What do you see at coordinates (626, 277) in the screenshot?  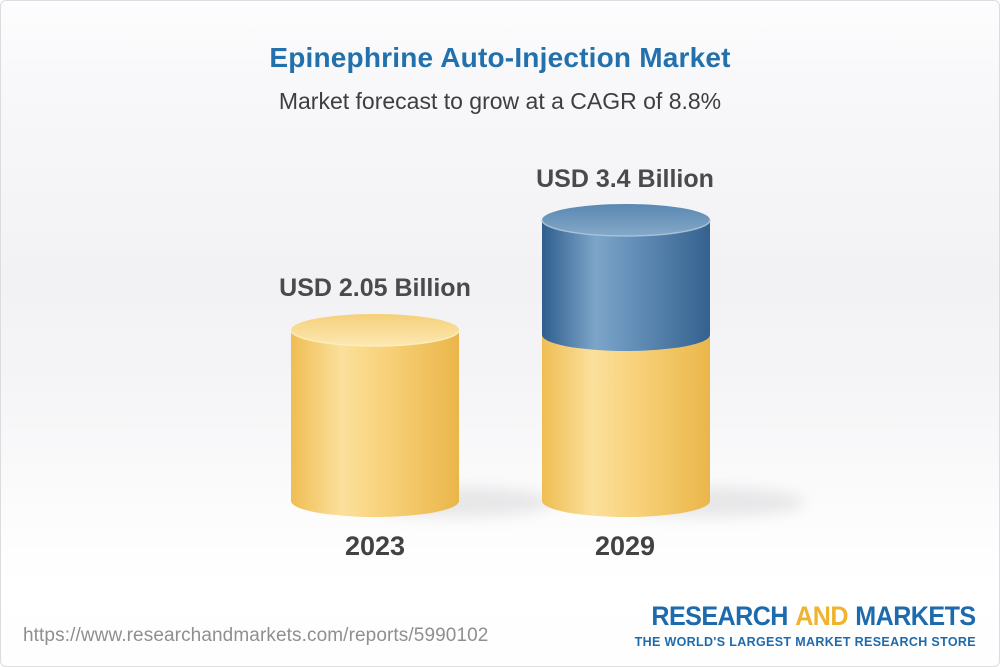 I see `bar-2029-growth-segment` at bounding box center [626, 277].